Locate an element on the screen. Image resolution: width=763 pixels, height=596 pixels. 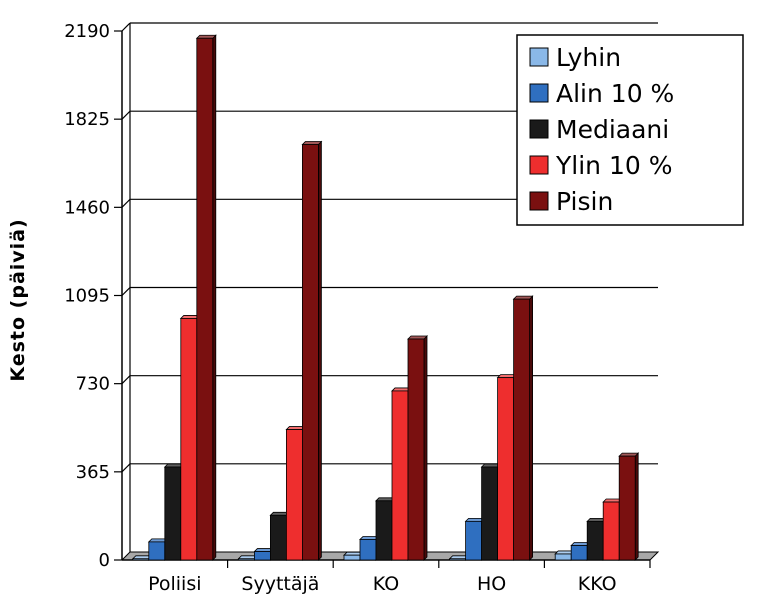
y-tick-label: 1460 is located at coordinates (87, 207).